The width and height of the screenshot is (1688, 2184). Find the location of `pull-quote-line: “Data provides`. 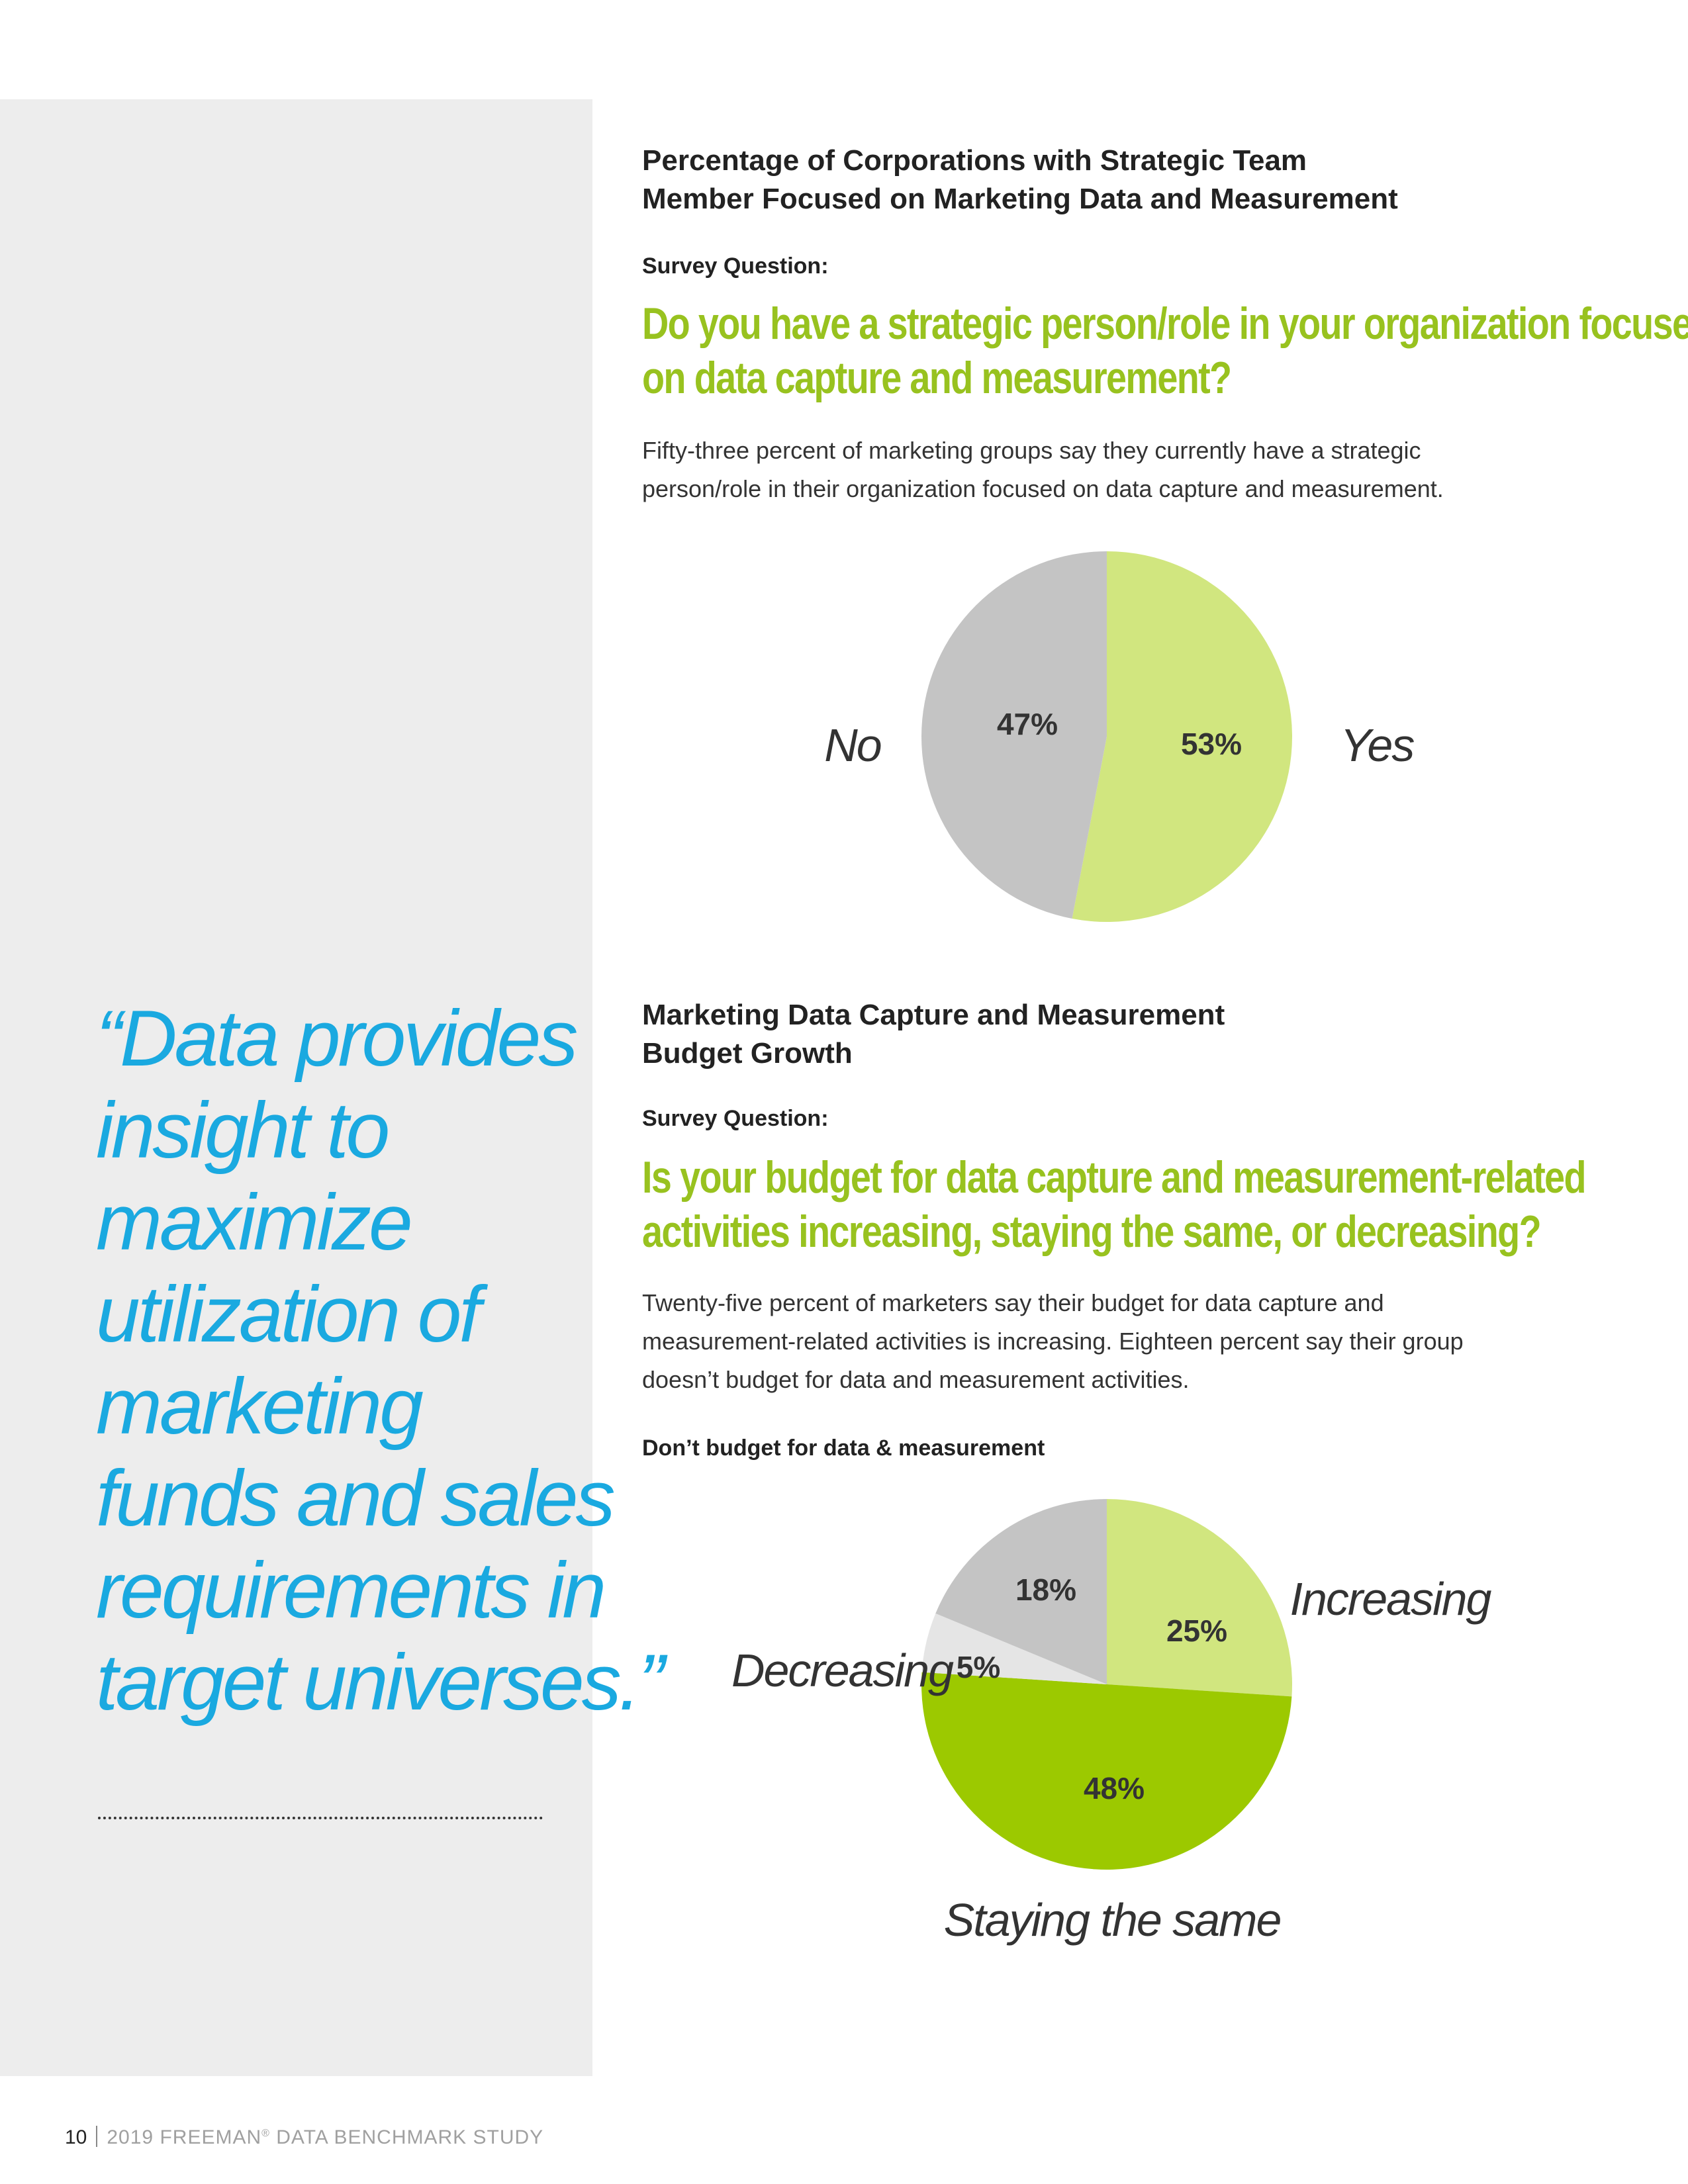

pull-quote-line: “Data provides is located at coordinates (337, 1038).